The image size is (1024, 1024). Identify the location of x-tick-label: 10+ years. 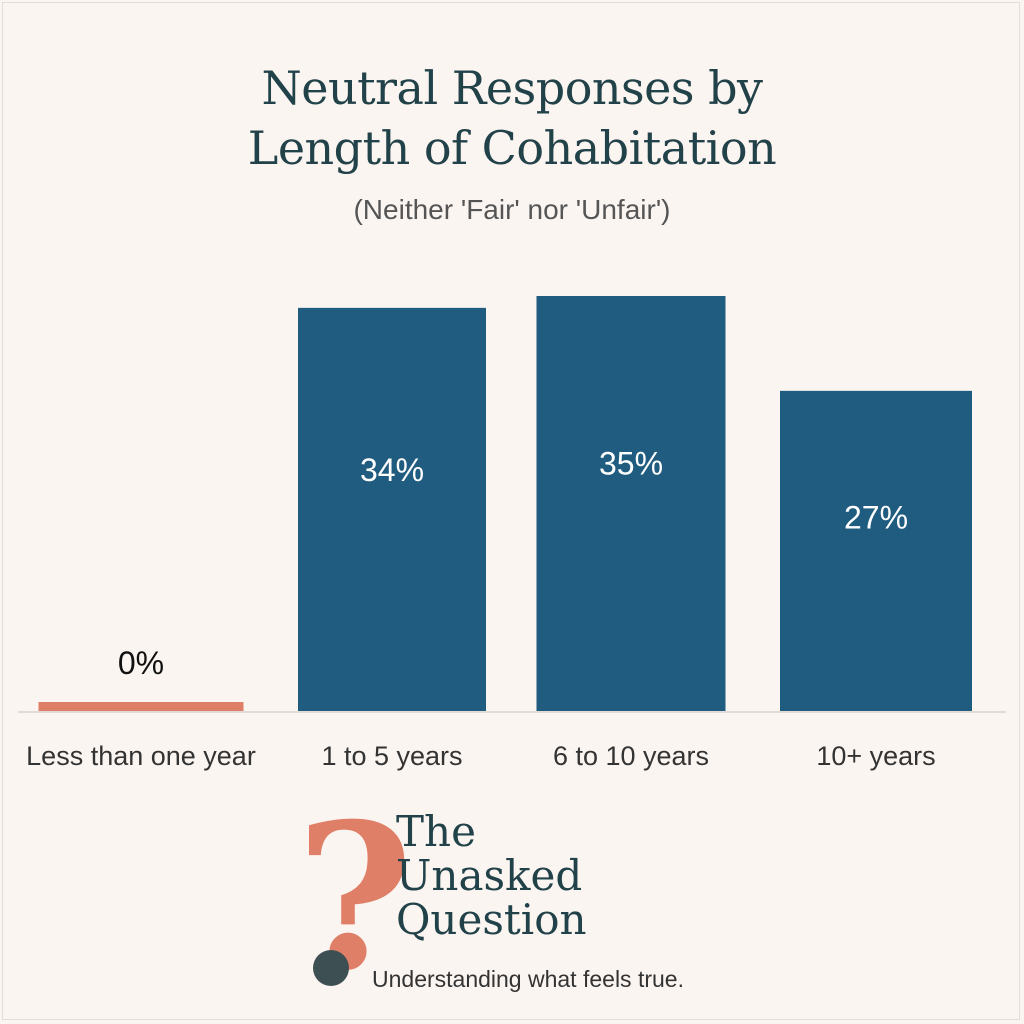
(875, 756).